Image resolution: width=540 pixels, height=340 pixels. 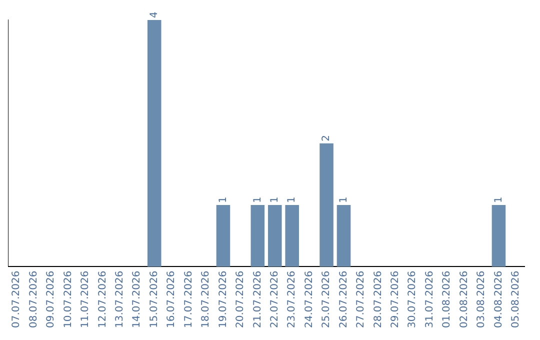 I want to click on x-tick-label: 08.07.2026, so click(x=34, y=299).